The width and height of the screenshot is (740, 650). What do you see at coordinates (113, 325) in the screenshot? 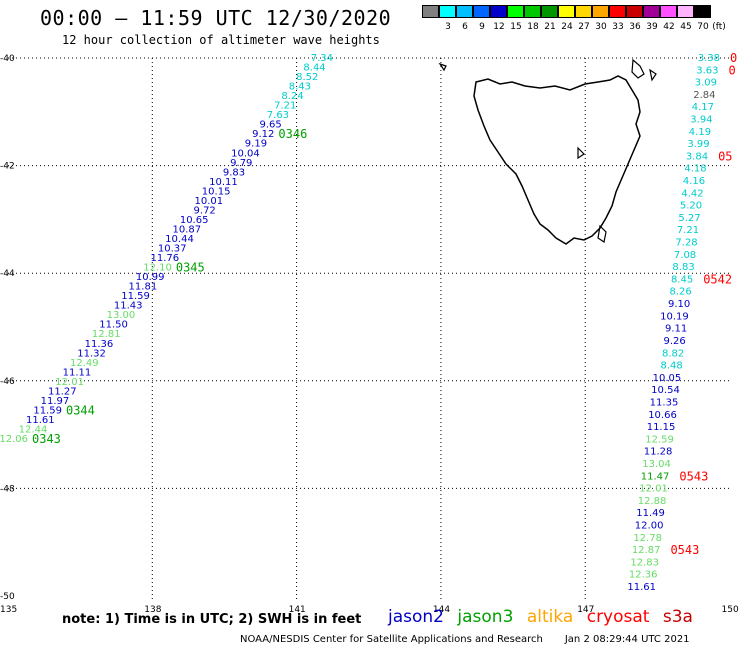
I see `swh-value: 11.50` at bounding box center [113, 325].